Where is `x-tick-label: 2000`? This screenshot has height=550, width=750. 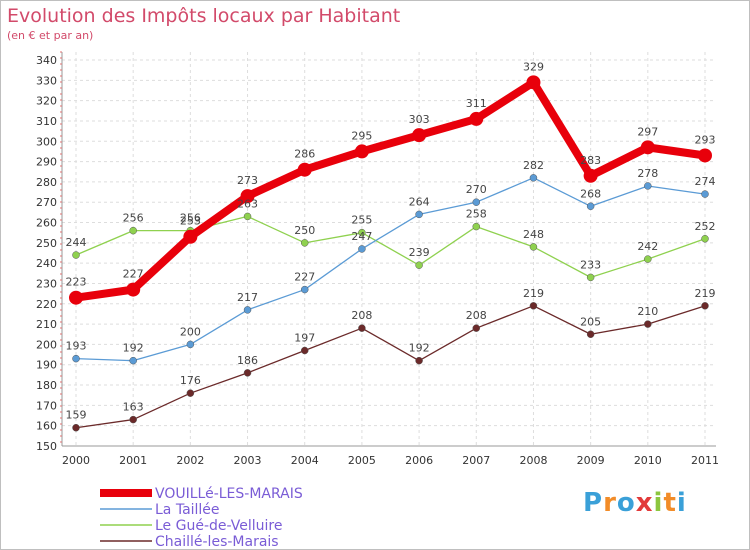 x-tick-label: 2000 is located at coordinates (76, 460).